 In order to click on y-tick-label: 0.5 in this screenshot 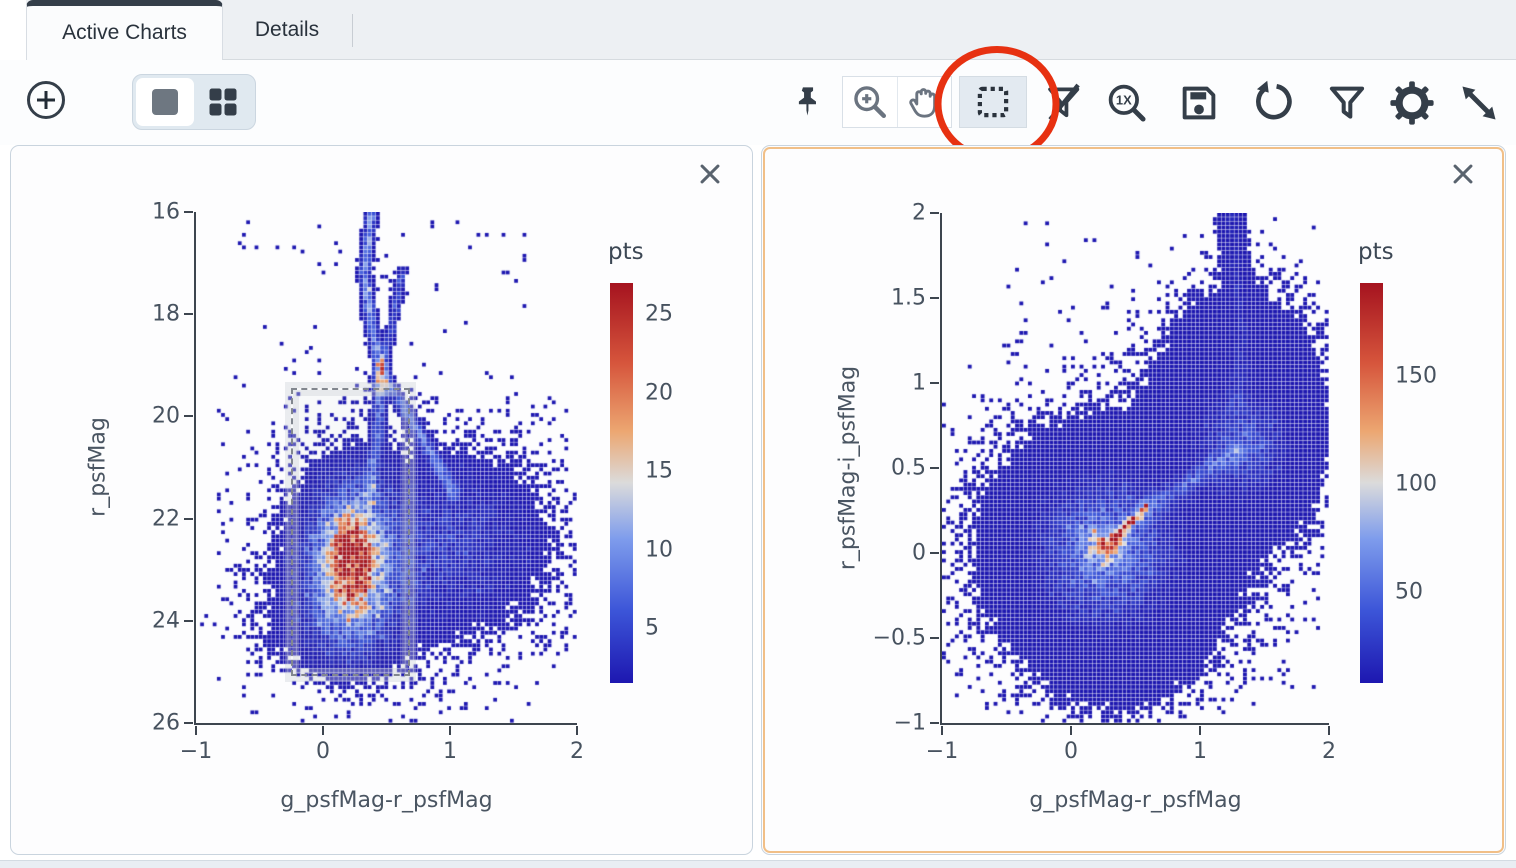, I will do `click(908, 468)`.